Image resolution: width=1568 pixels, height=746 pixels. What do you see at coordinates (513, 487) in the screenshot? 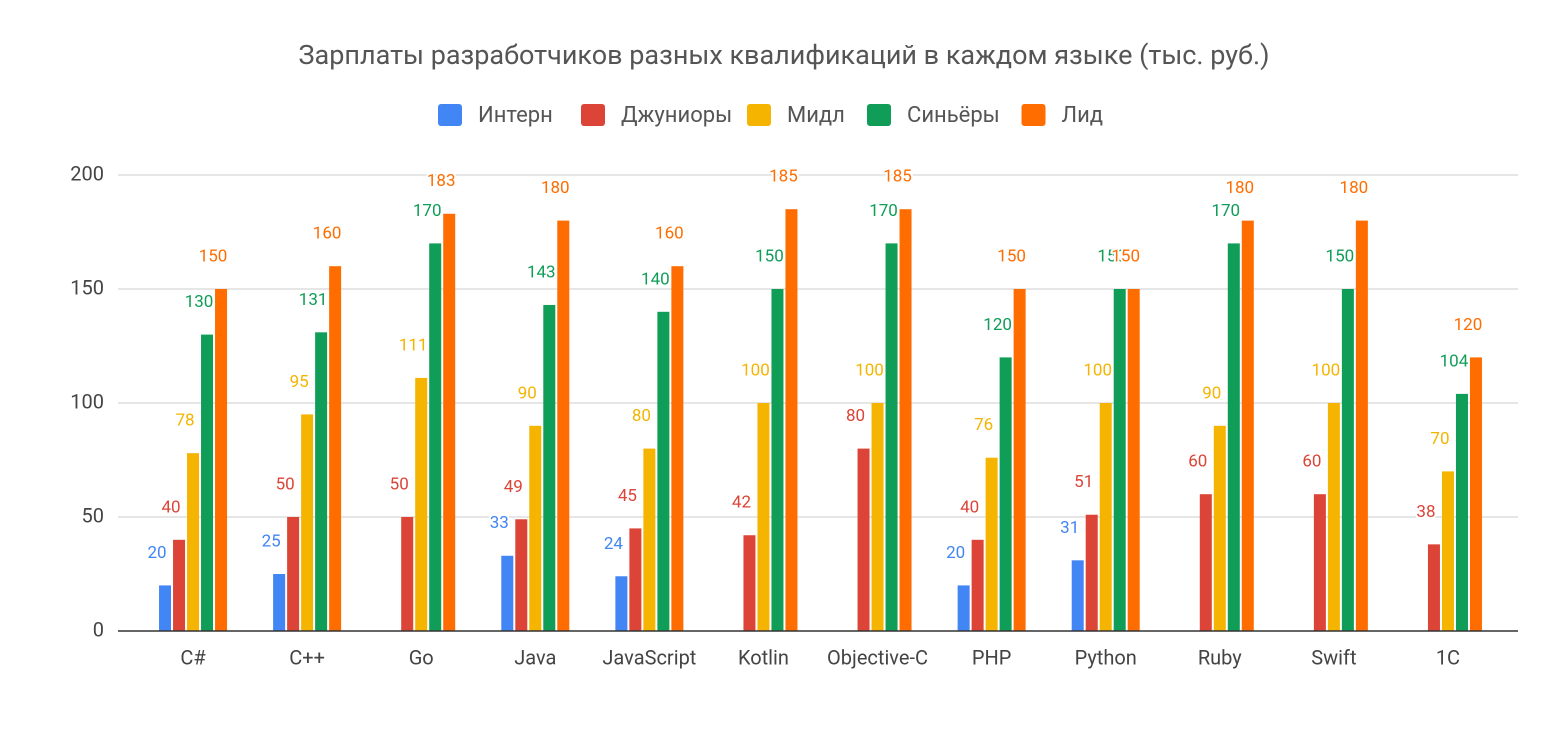
I see `data-label: 49` at bounding box center [513, 487].